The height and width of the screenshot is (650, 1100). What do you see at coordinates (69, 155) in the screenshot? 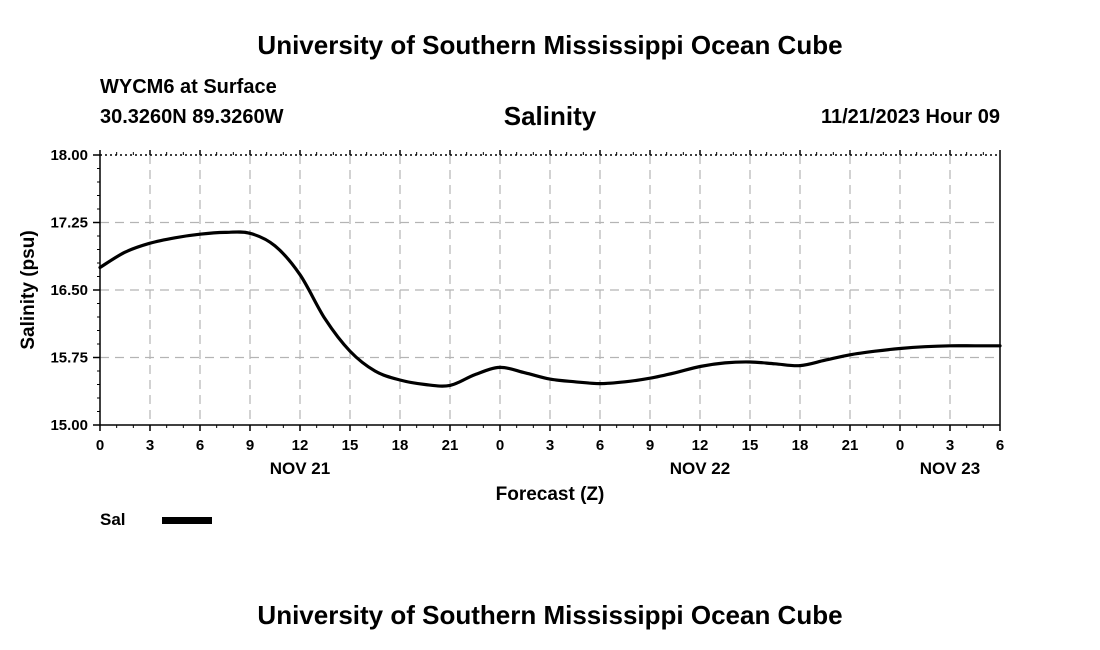
I see `y-tick-label: 18.00` at bounding box center [69, 155].